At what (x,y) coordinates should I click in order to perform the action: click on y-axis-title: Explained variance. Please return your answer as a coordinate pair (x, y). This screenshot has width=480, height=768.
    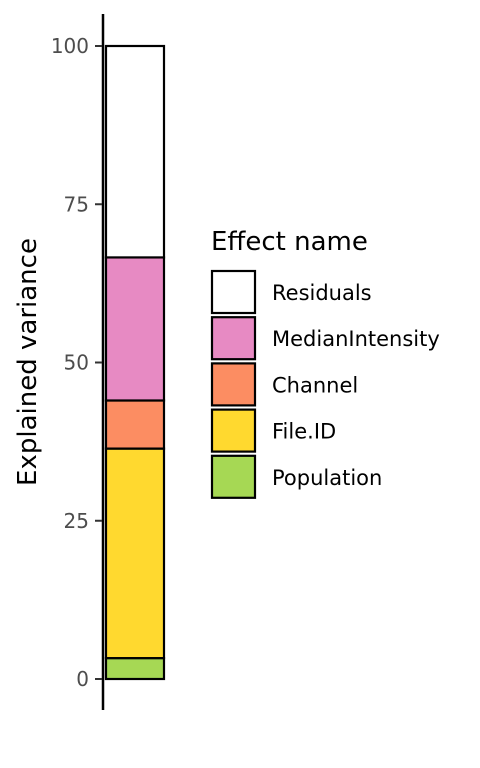
    Looking at the image, I should click on (28, 362).